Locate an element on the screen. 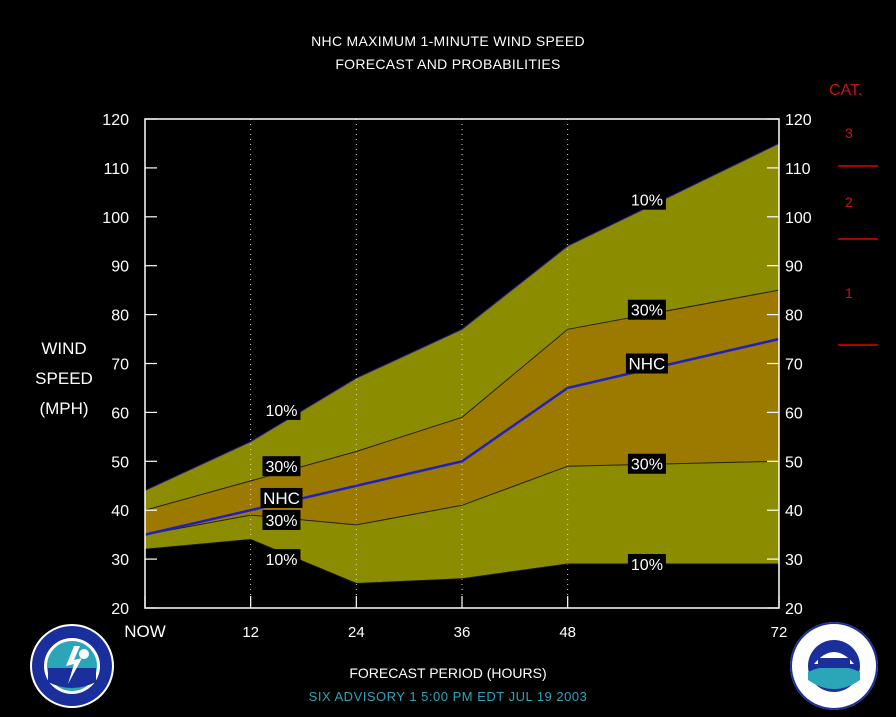  y-tick-label-left-60: 60 is located at coordinates (120, 413).